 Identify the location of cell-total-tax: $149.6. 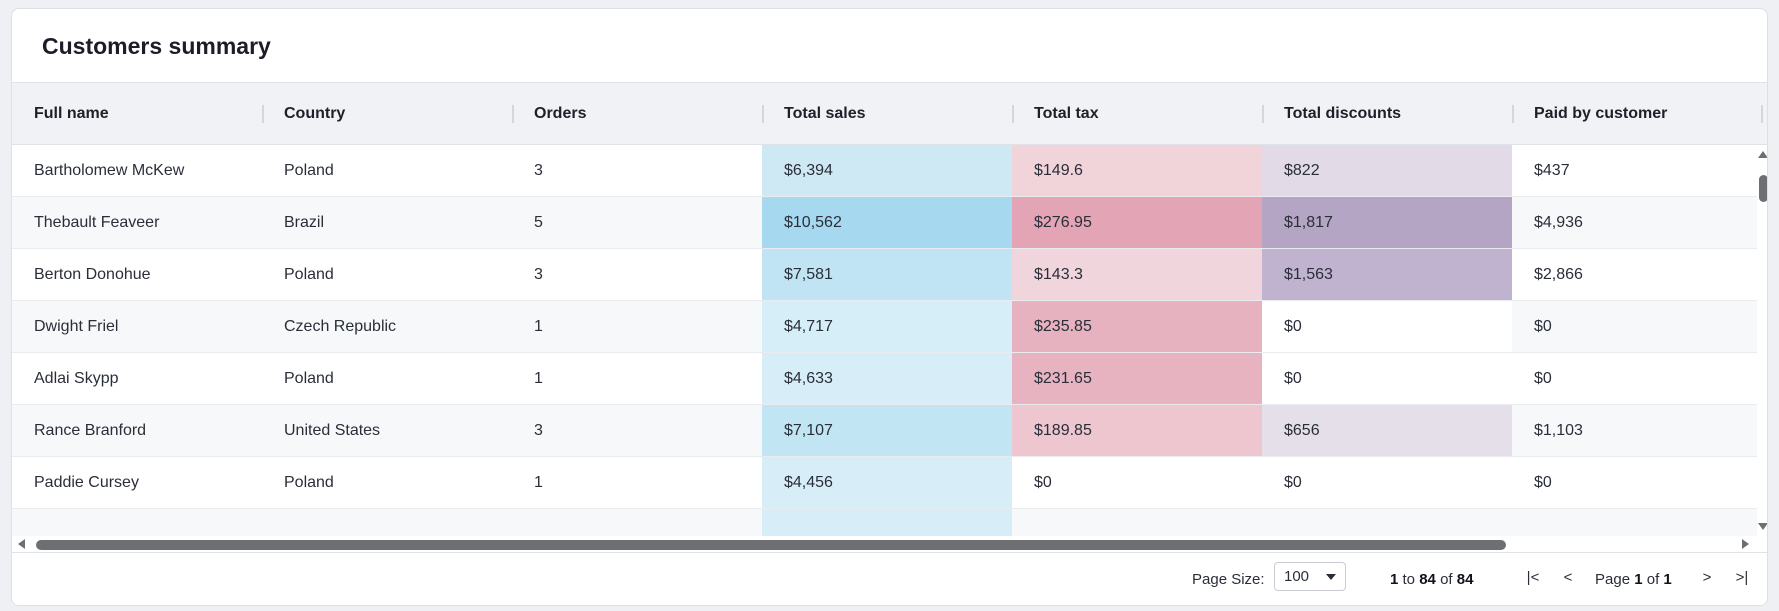
(1137, 170).